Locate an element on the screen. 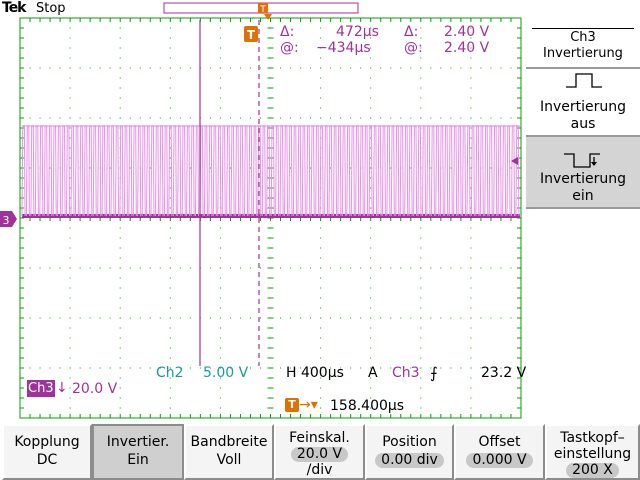 The width and height of the screenshot is (640, 480). cursor-volt-at-symbol: @: is located at coordinates (413, 48).